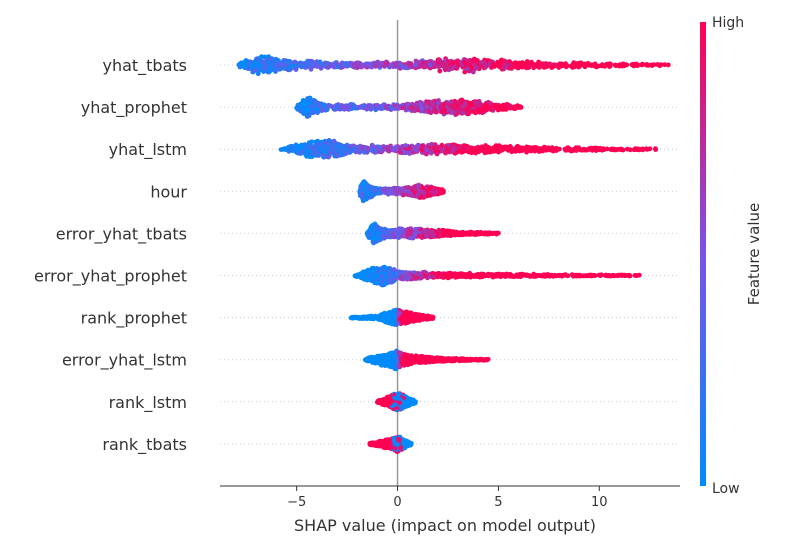  What do you see at coordinates (401, 191) in the screenshot?
I see `feature-points` at bounding box center [401, 191].